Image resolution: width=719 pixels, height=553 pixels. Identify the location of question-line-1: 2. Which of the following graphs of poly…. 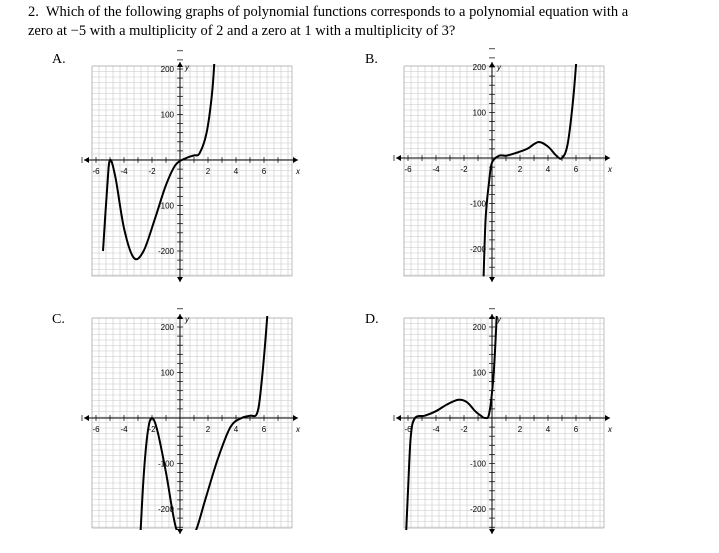
(368, 12).